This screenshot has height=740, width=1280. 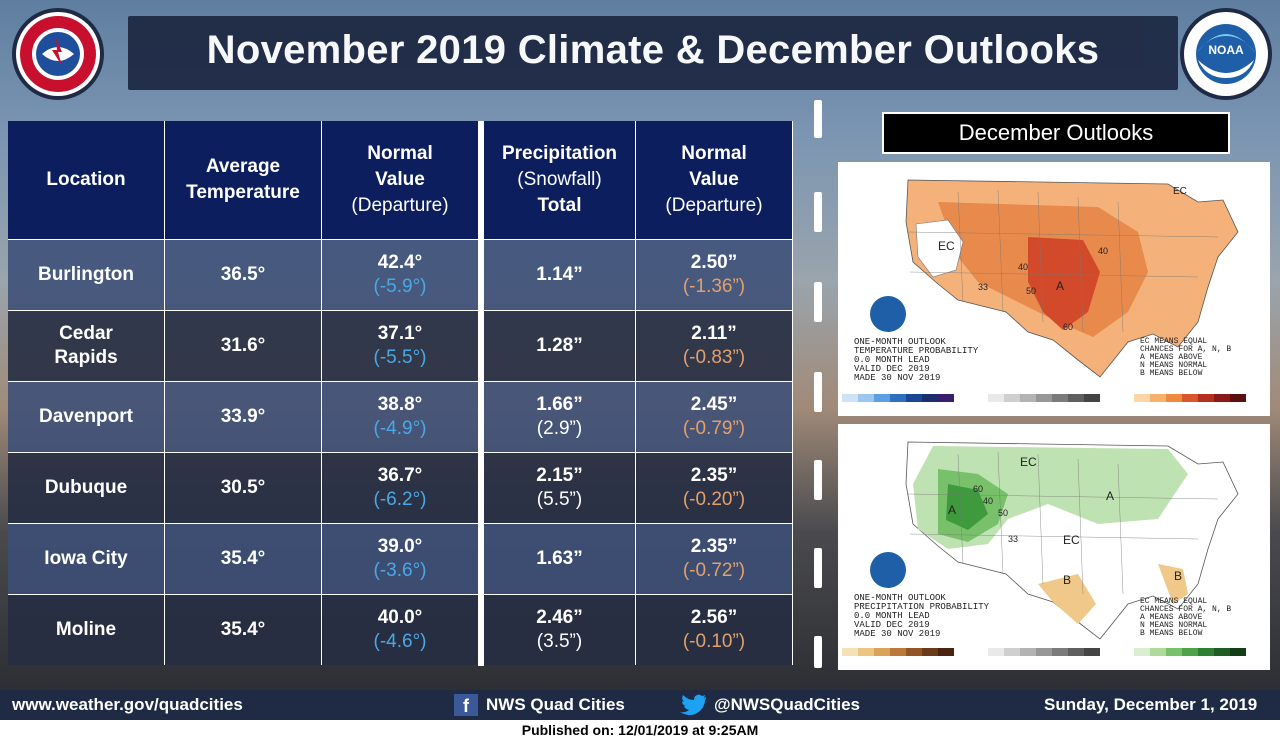 What do you see at coordinates (400, 617) in the screenshot?
I see `normal-temp-value: 40.0°` at bounding box center [400, 617].